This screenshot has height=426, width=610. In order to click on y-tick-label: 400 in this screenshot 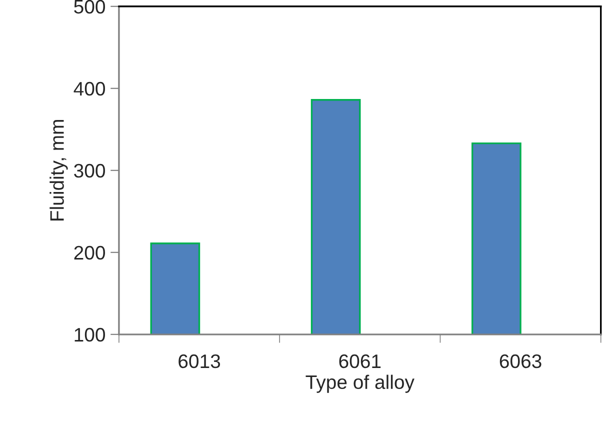, I will do `click(89, 89)`.